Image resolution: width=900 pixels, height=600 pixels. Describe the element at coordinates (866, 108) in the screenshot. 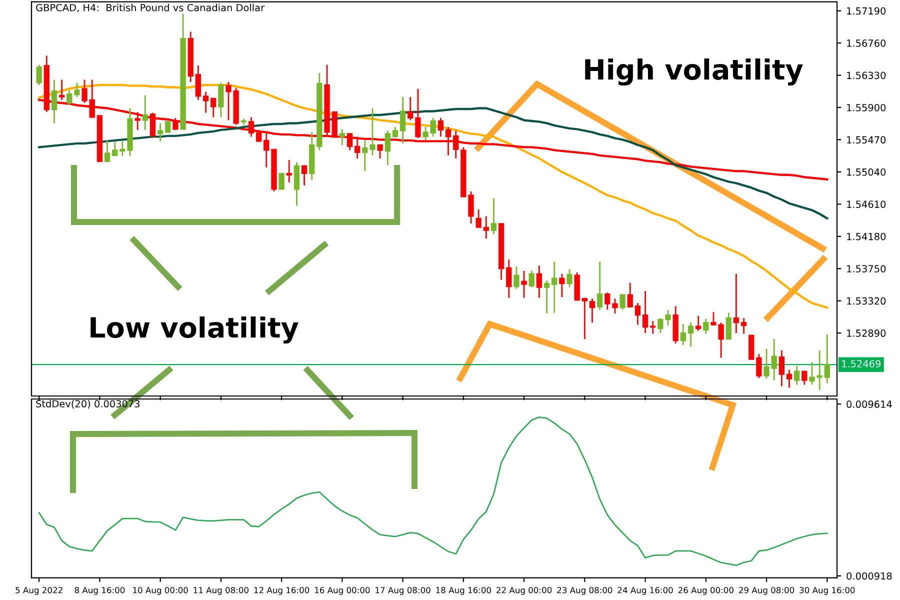

I see `y-tick-label: 1.55900` at that location.